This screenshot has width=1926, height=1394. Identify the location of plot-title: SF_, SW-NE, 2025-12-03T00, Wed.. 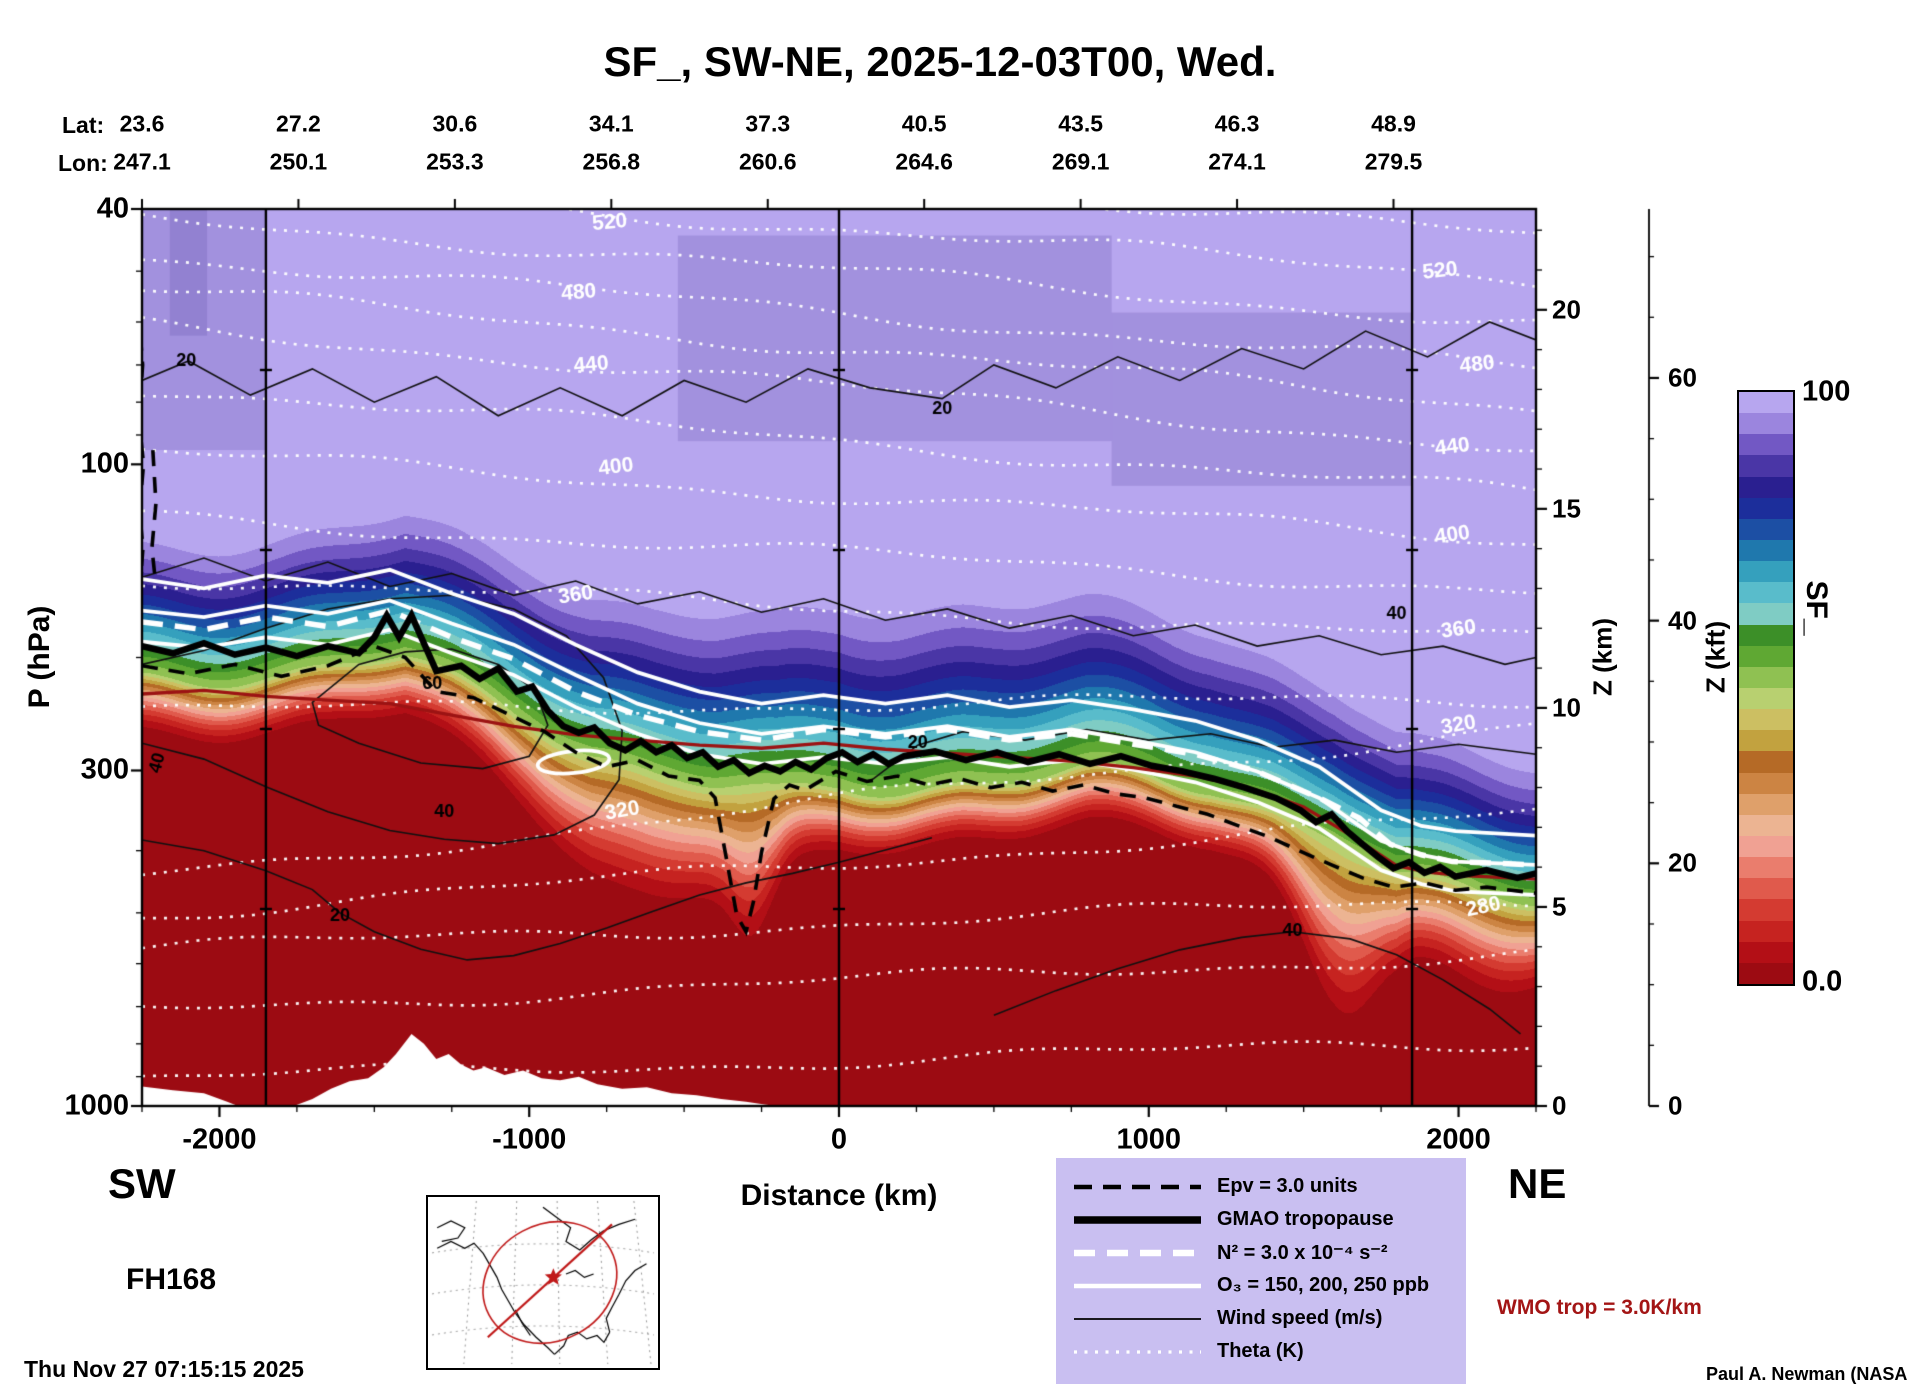
(940, 61).